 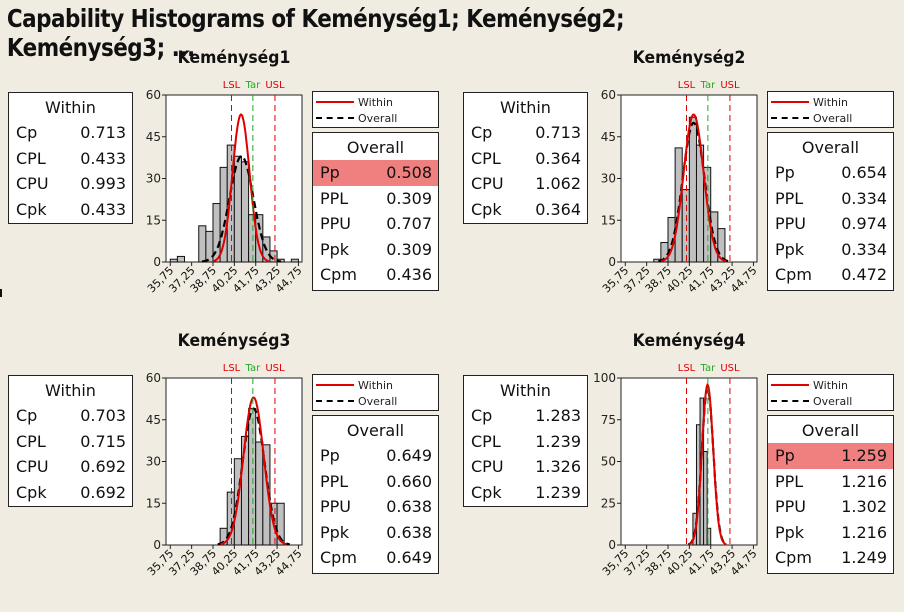 I want to click on stat-value: 1.259, so click(x=864, y=455).